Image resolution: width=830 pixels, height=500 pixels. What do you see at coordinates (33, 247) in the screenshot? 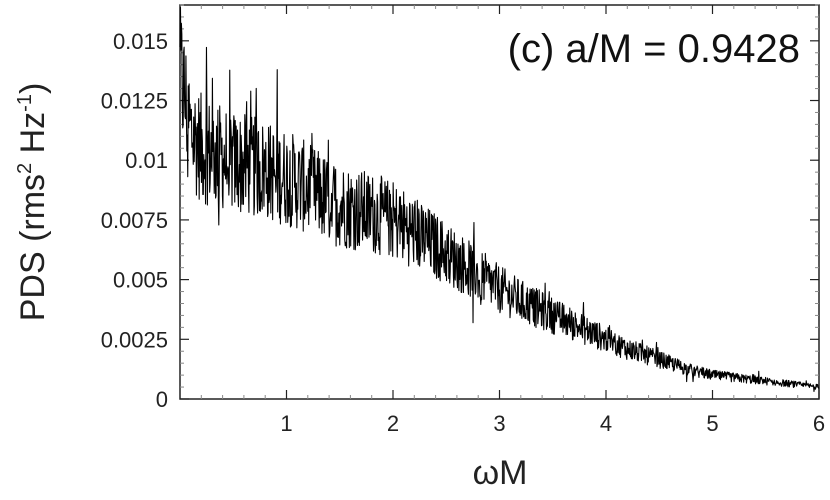
I see `y-axis-label-prefix: PDS (rms` at bounding box center [33, 247].